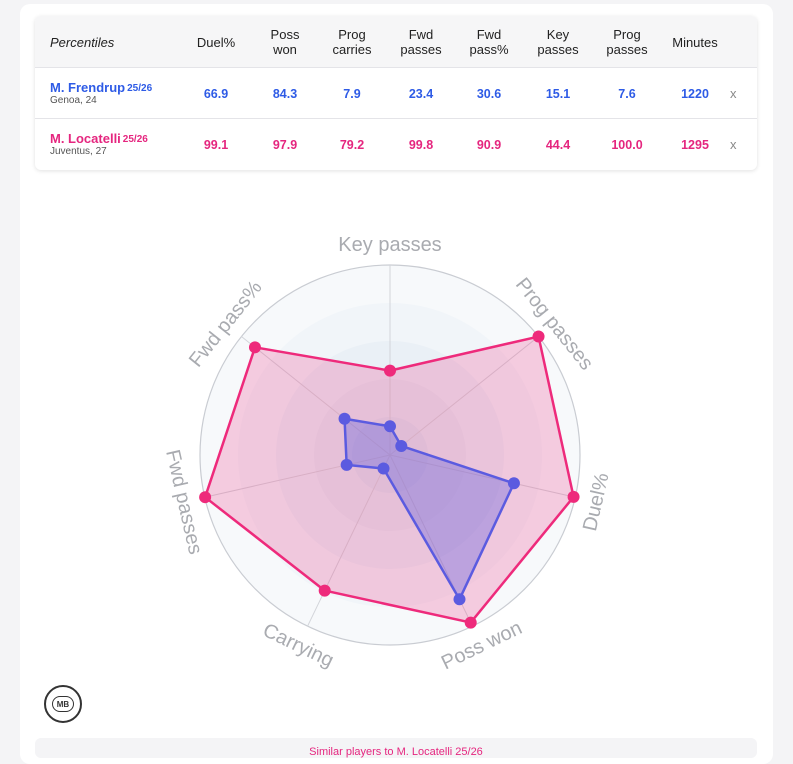  Describe the element at coordinates (489, 93) in the screenshot. I see `table-cell: 30.6` at that location.